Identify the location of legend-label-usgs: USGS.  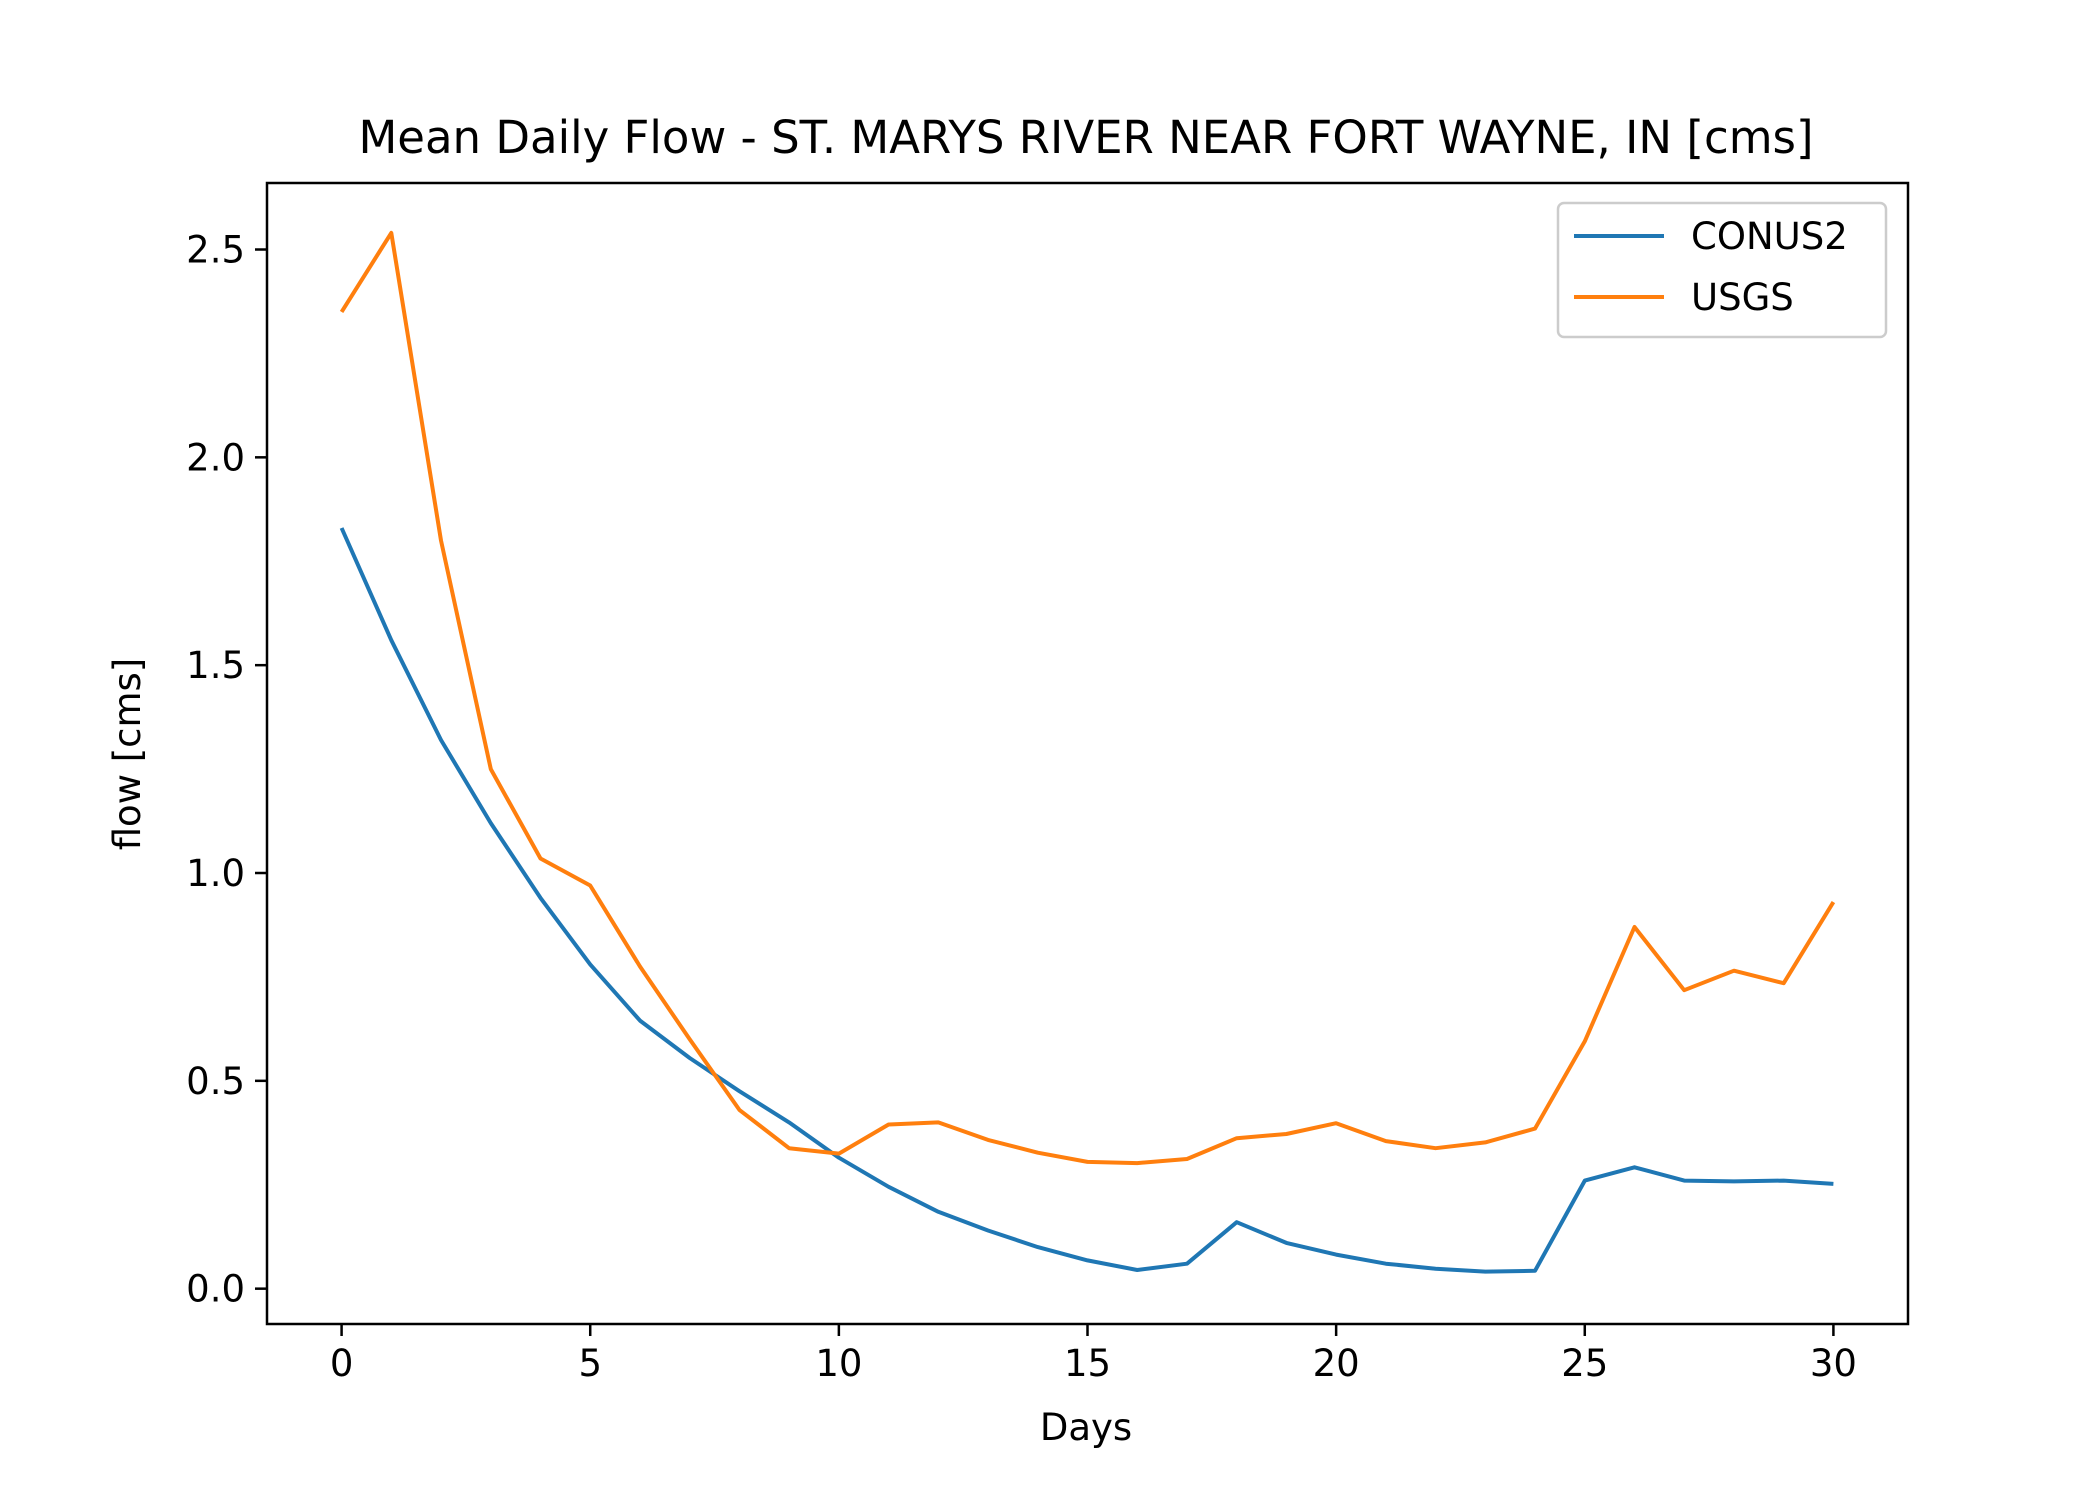
(1742, 297).